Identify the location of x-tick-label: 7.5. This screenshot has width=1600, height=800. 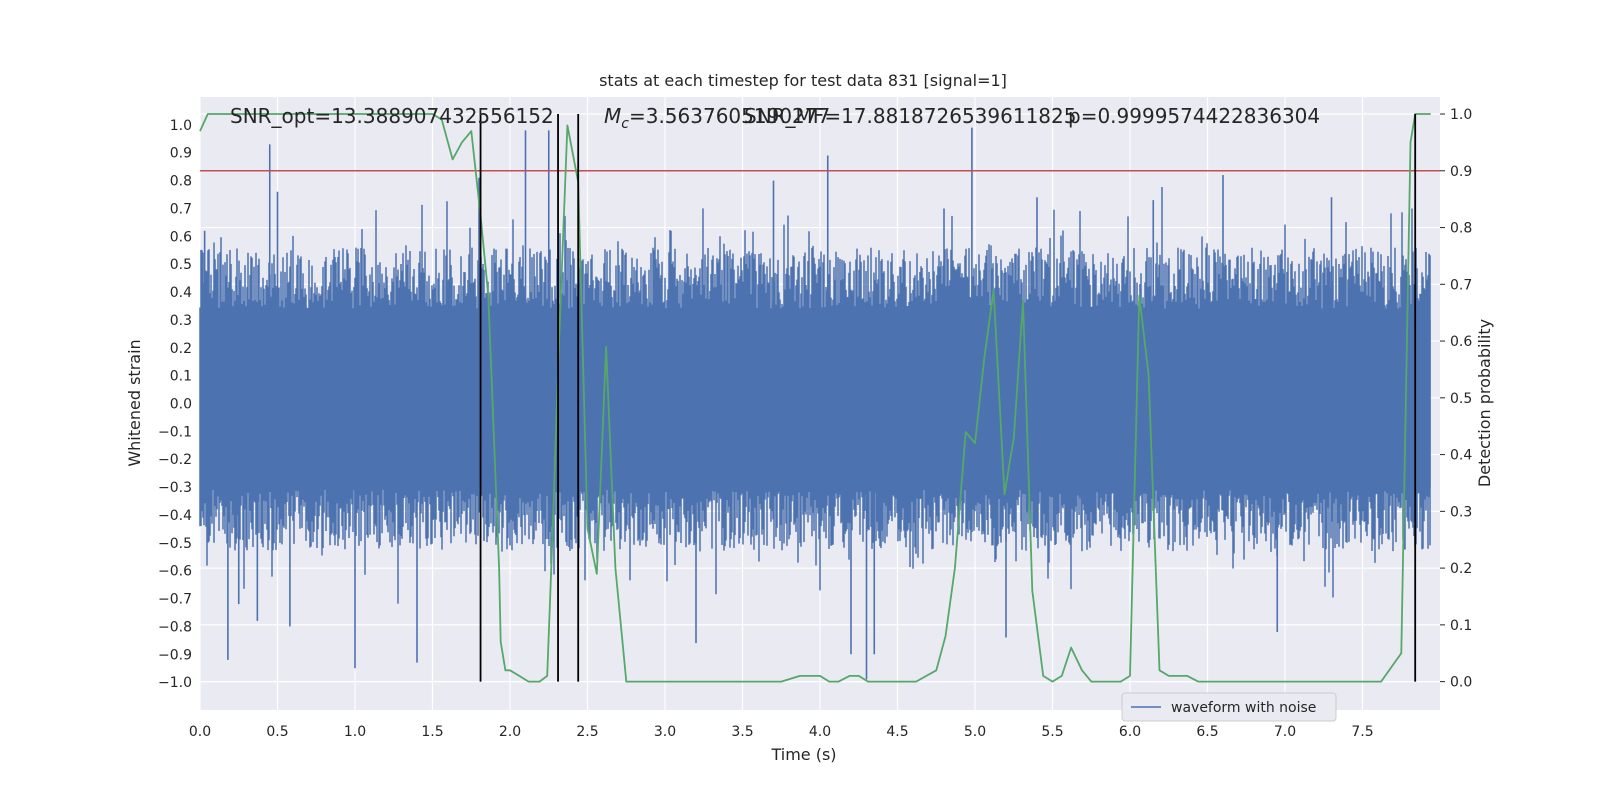
(1362, 732).